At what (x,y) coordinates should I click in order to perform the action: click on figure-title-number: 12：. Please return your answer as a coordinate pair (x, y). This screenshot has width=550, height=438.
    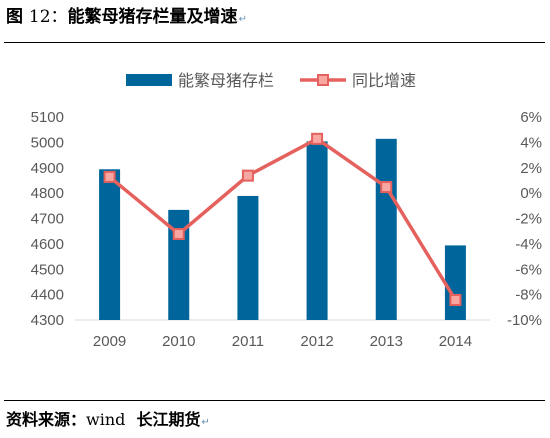
    Looking at the image, I should click on (48, 17).